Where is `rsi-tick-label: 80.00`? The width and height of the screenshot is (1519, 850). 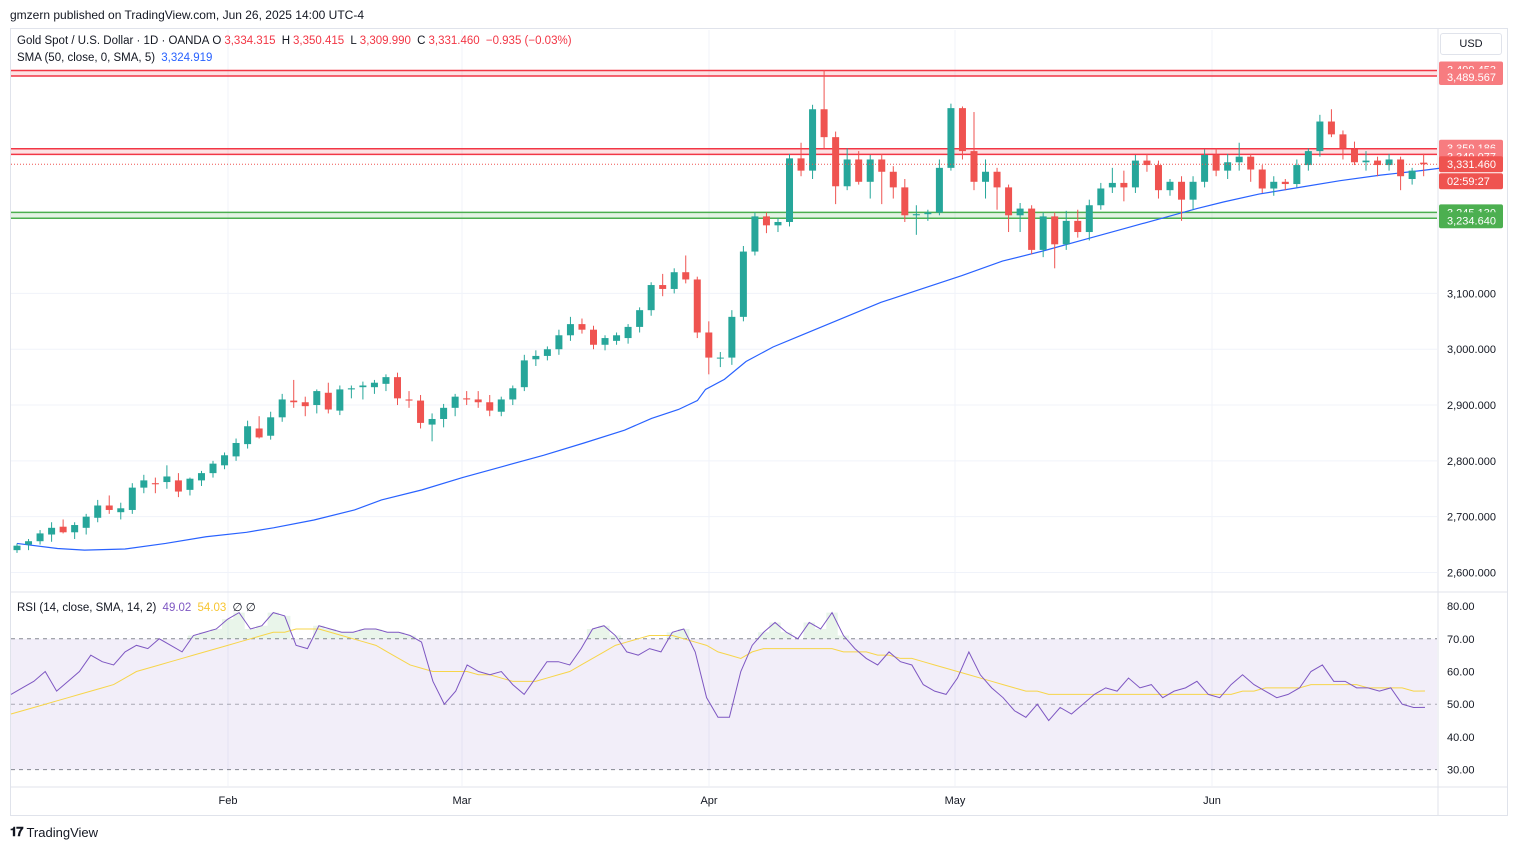
rsi-tick-label: 80.00 is located at coordinates (1461, 607).